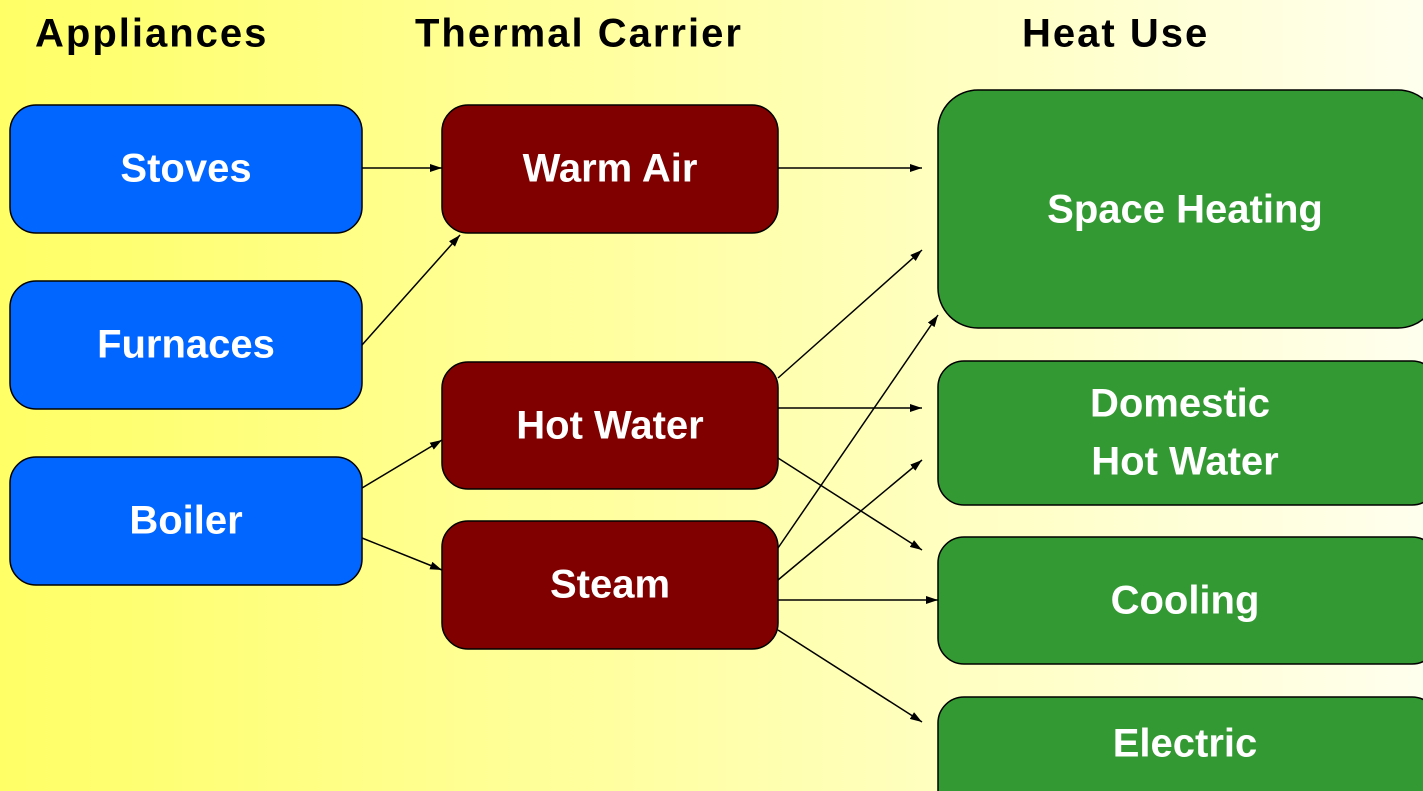 This screenshot has height=791, width=1423. I want to click on column-header: Heat Use, so click(1115, 34).